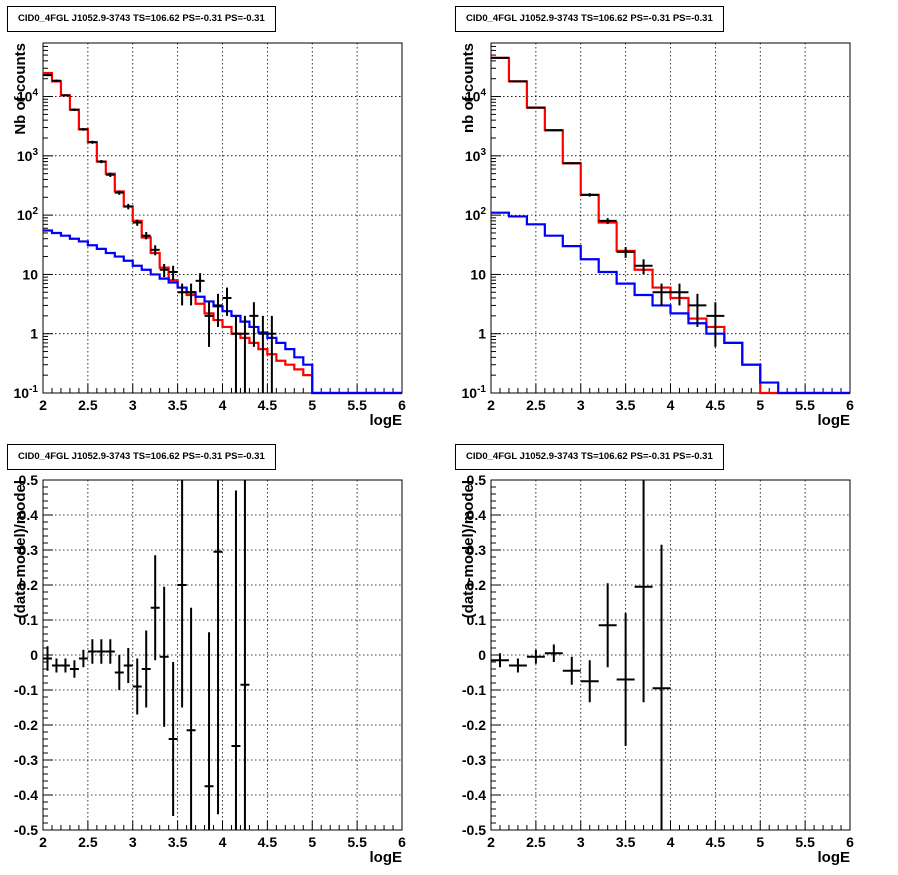  I want to click on y-tick-label: -0.5, so click(474, 830).